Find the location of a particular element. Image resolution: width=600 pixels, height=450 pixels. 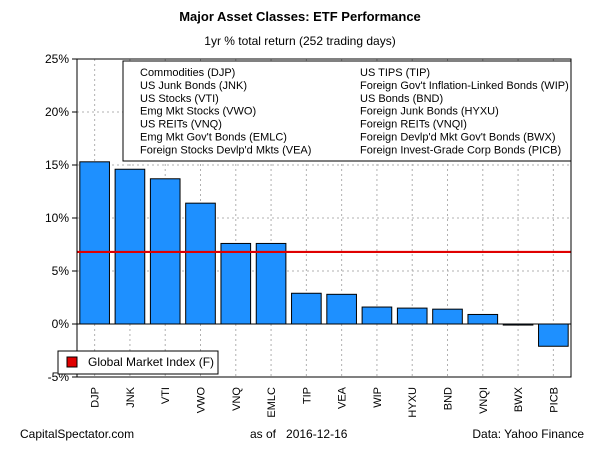

y-tick-label: 0% is located at coordinates (61, 324).